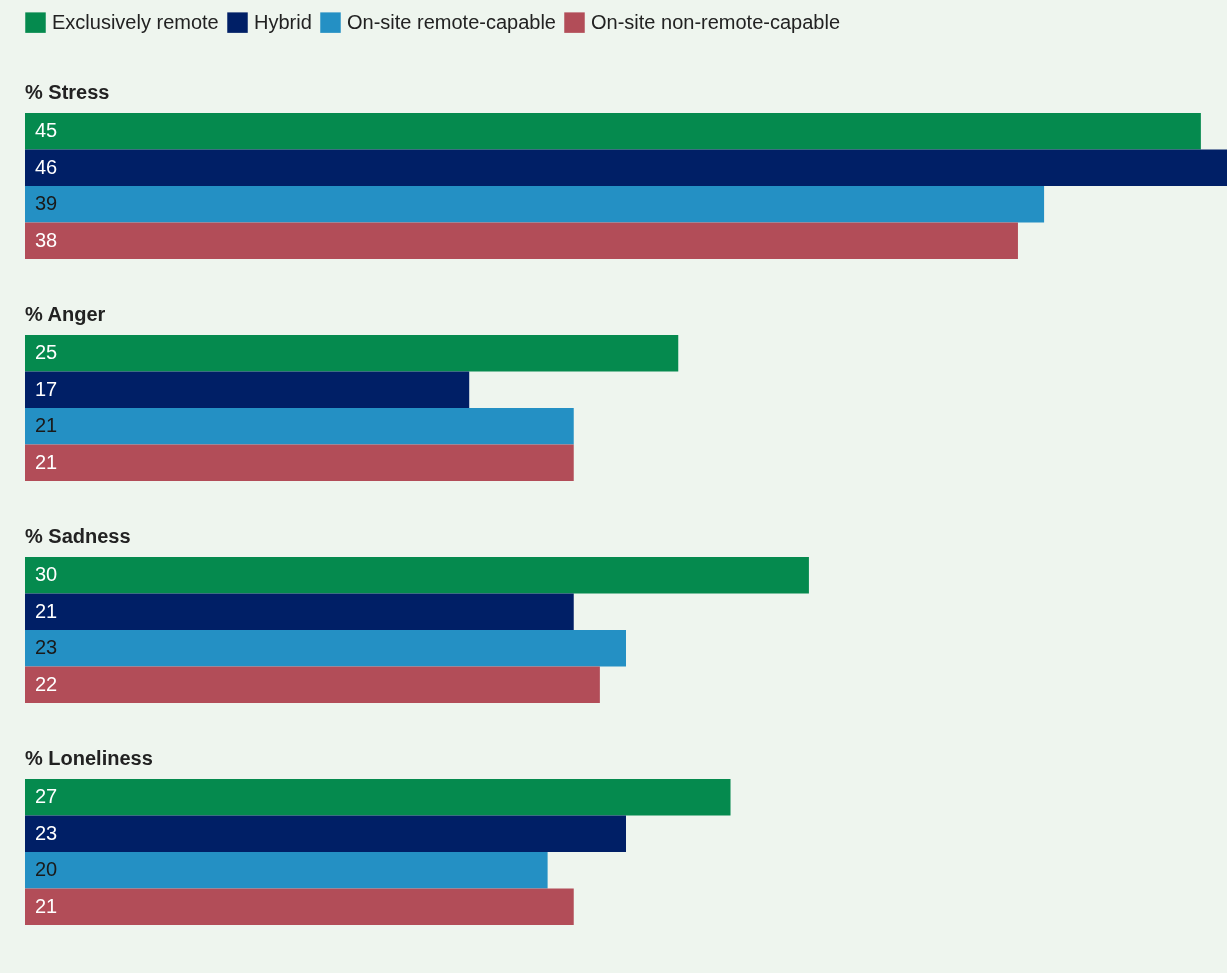 Image resolution: width=1227 pixels, height=973 pixels. Describe the element at coordinates (451, 21) in the screenshot. I see `legend-label: On-site remote-capable` at that location.